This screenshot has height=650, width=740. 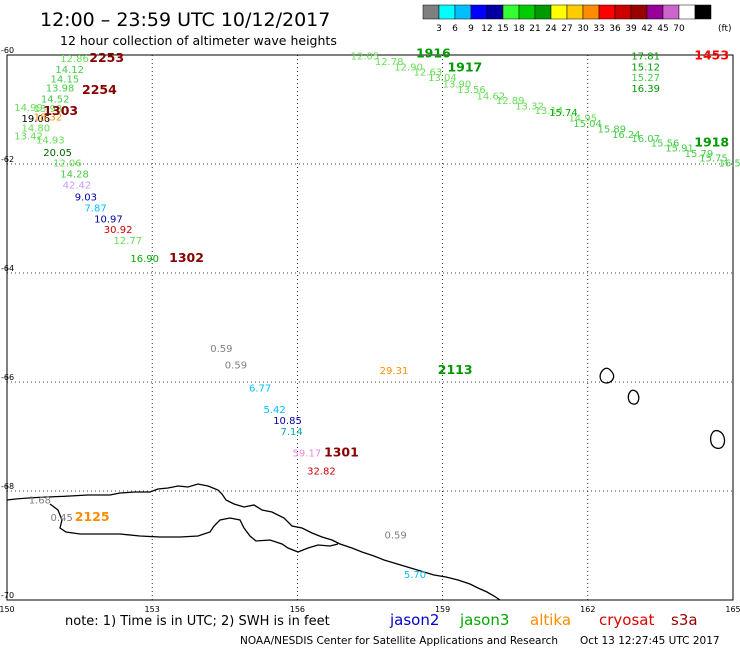 What do you see at coordinates (442, 78) in the screenshot?
I see `wave-height-label: 13.04` at bounding box center [442, 78].